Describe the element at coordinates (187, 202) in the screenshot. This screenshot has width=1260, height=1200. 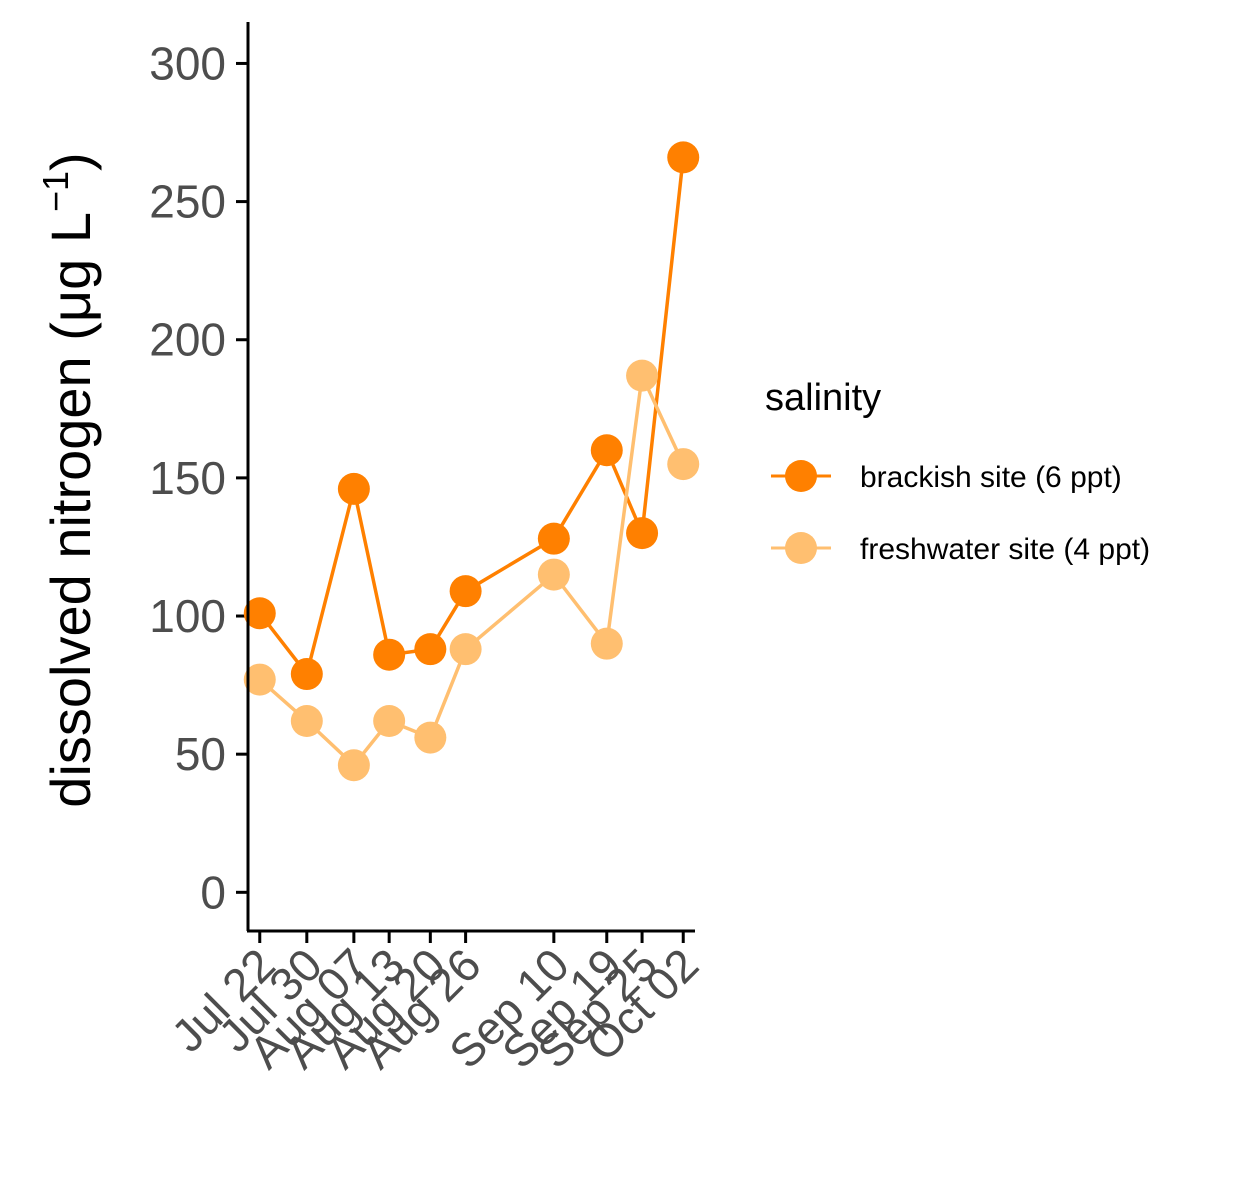
I see `y-tick-label: 250` at that location.